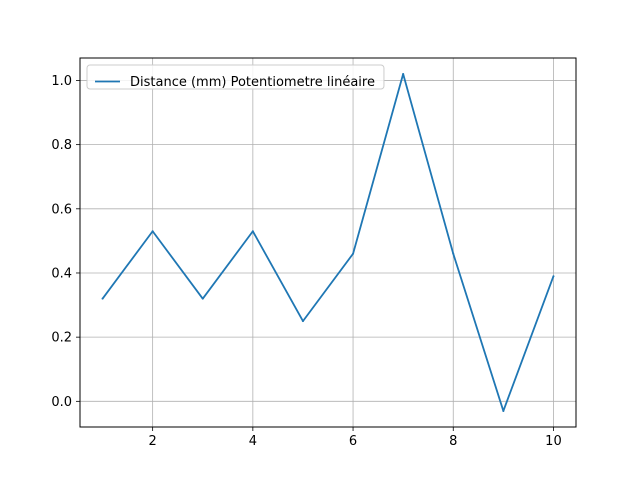  What do you see at coordinates (61, 338) in the screenshot?
I see `y-tick-label: 0.2` at bounding box center [61, 338].